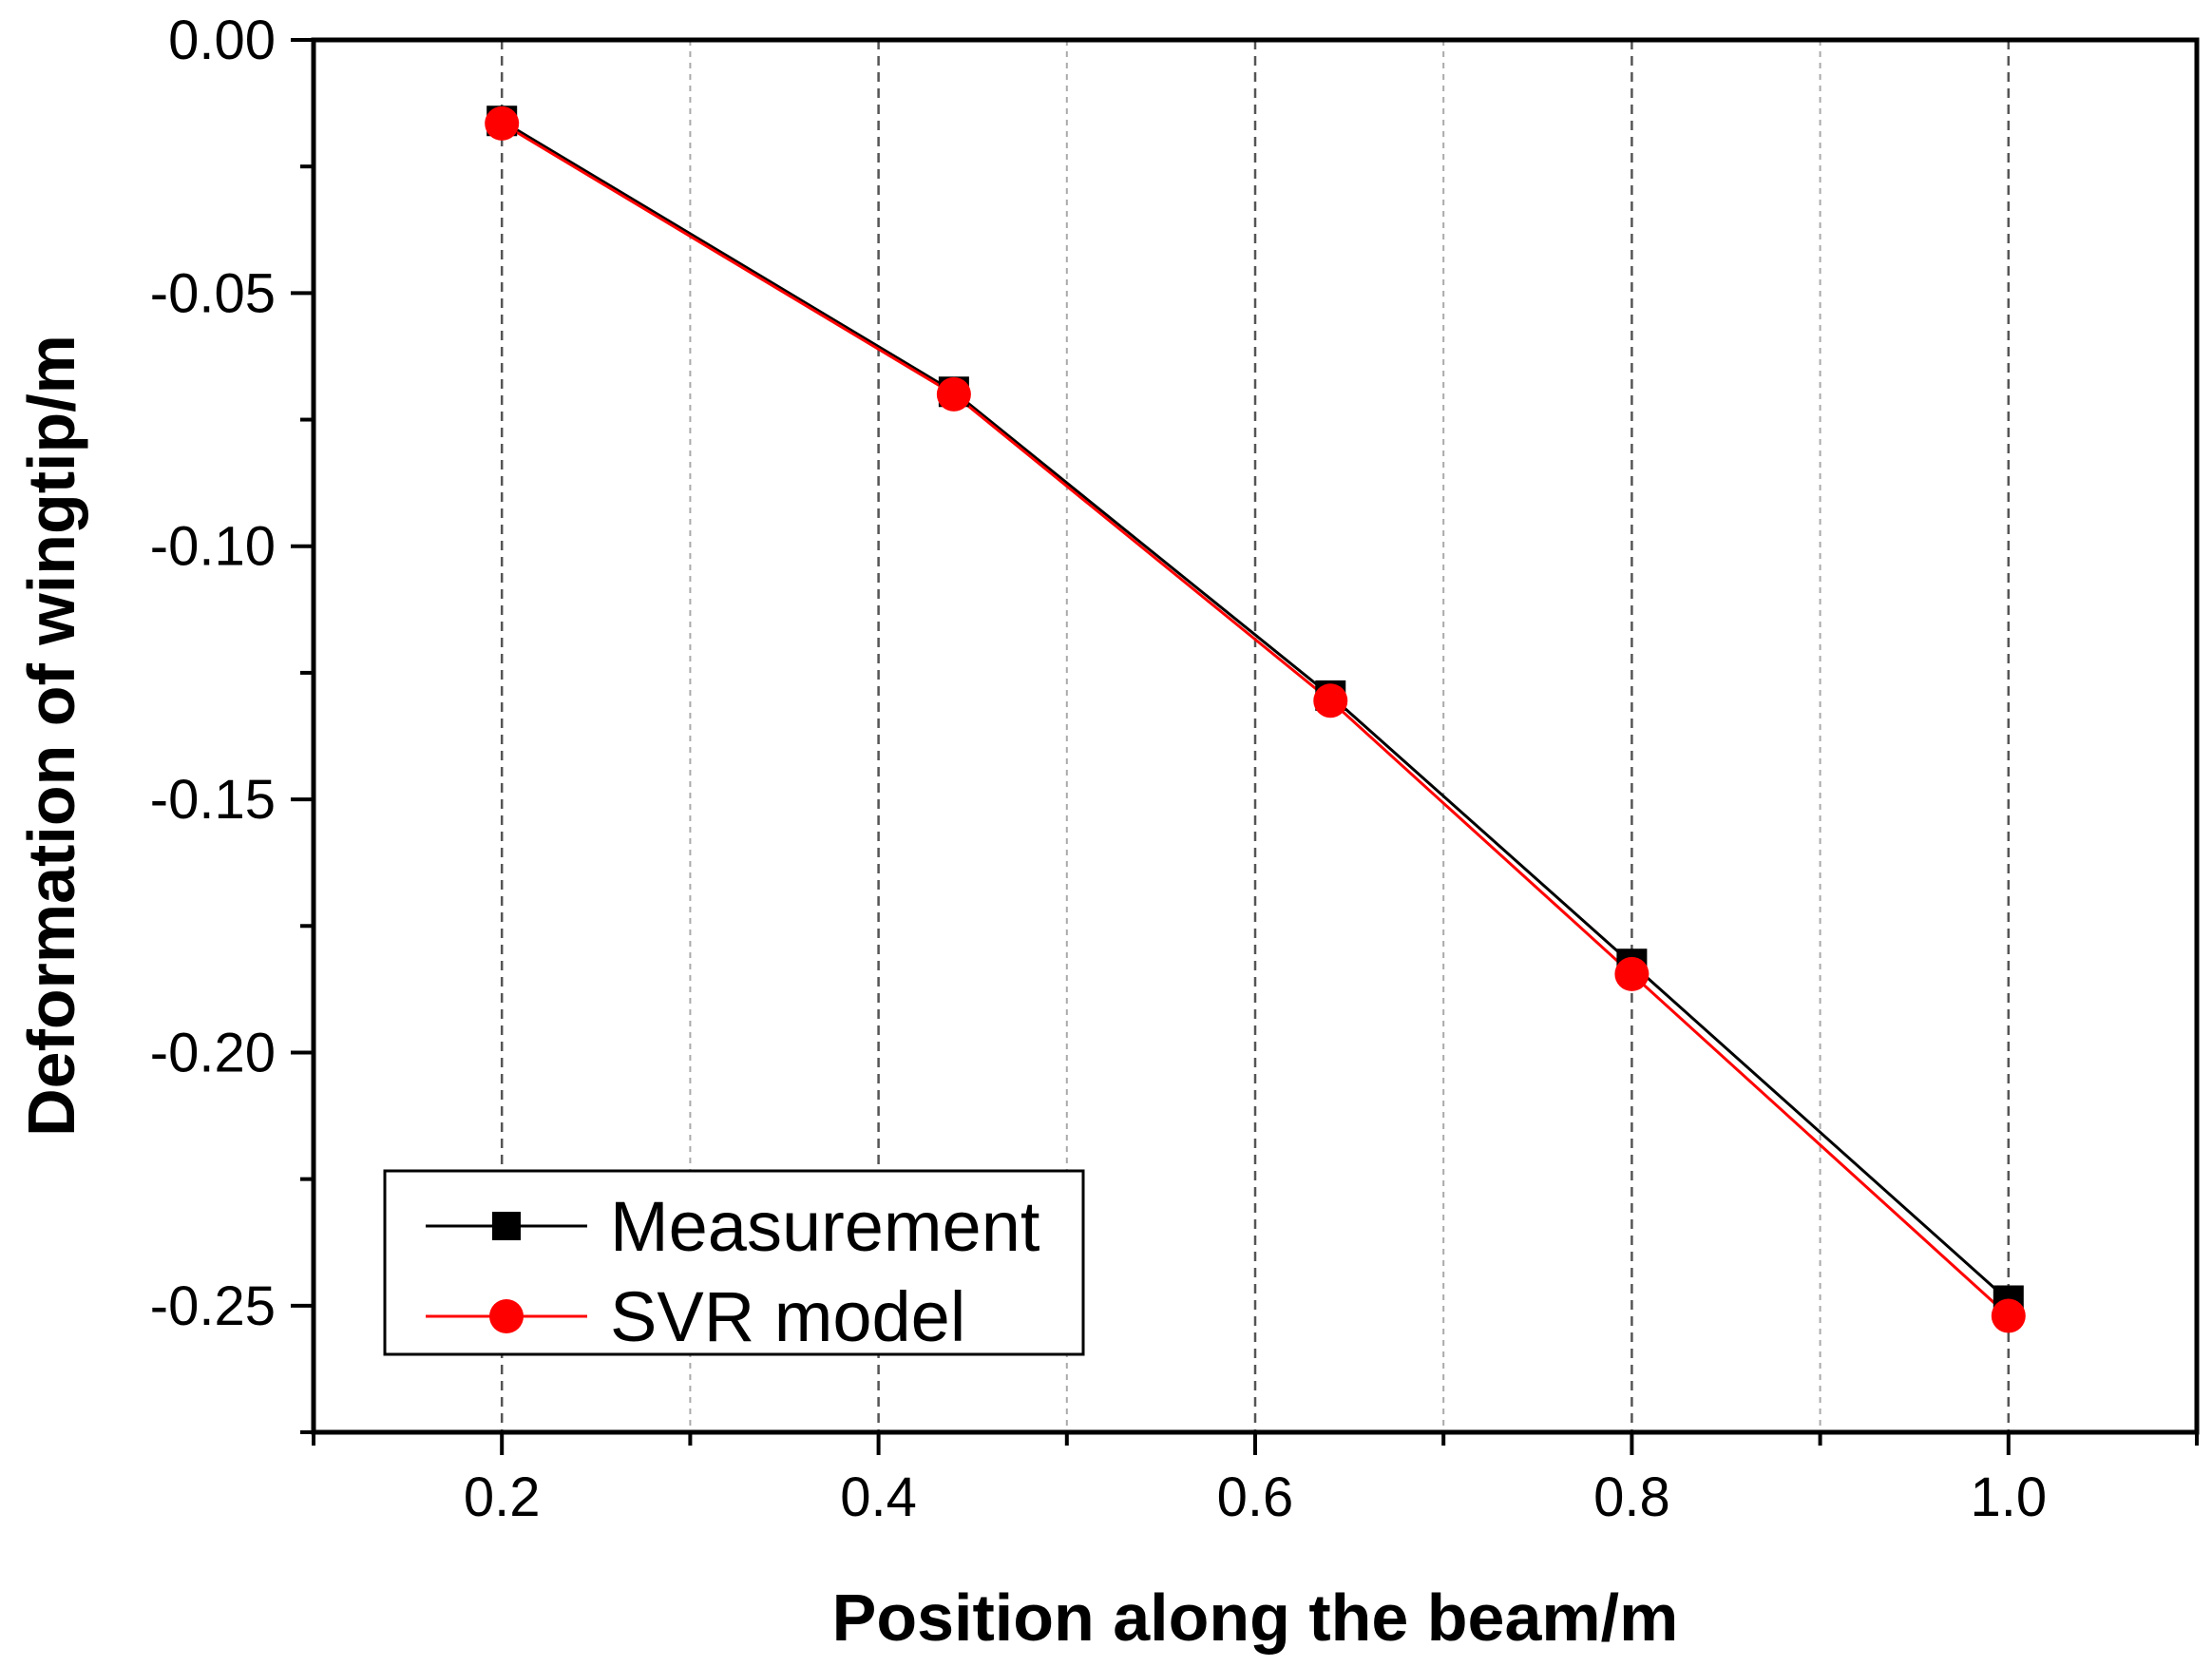 Image resolution: width=2212 pixels, height=1667 pixels. Describe the element at coordinates (213, 1052) in the screenshot. I see `y-tick-label: -0.20` at that location.